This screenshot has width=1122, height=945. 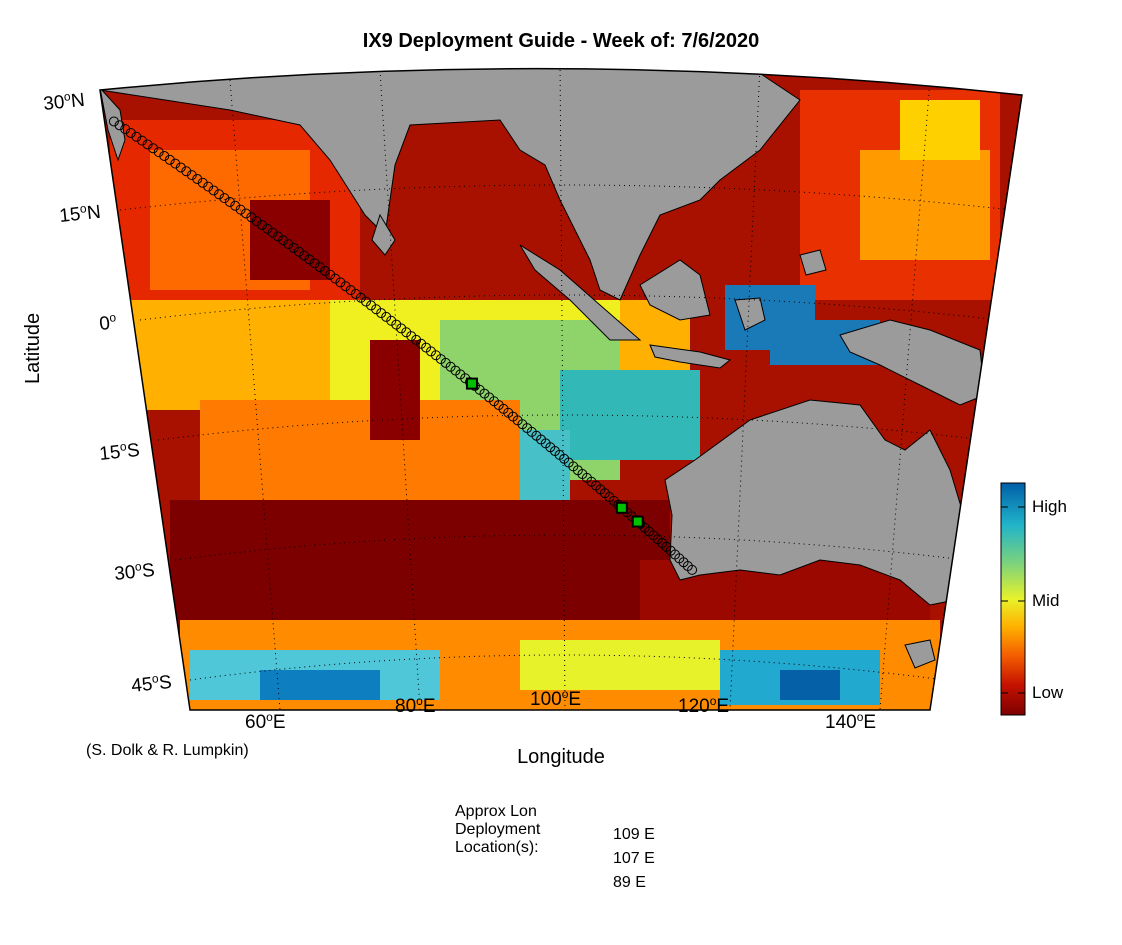 I want to click on x-axis-label-text: Longitude, so click(x=561, y=757).